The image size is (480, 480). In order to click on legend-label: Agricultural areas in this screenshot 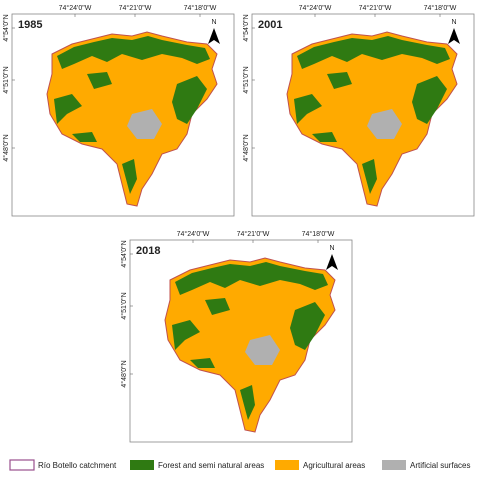, I will do `click(334, 465)`.